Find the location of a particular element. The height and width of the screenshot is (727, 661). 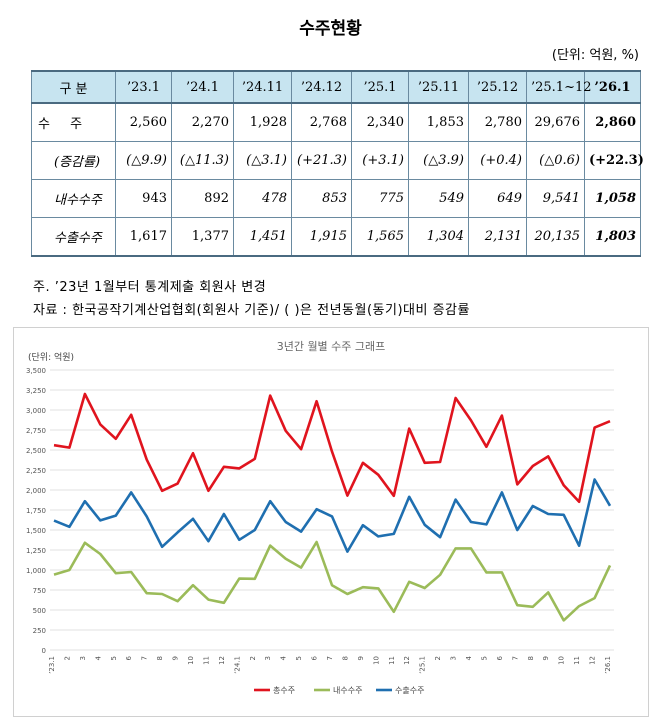

table-cell: 943 is located at coordinates (143, 198).